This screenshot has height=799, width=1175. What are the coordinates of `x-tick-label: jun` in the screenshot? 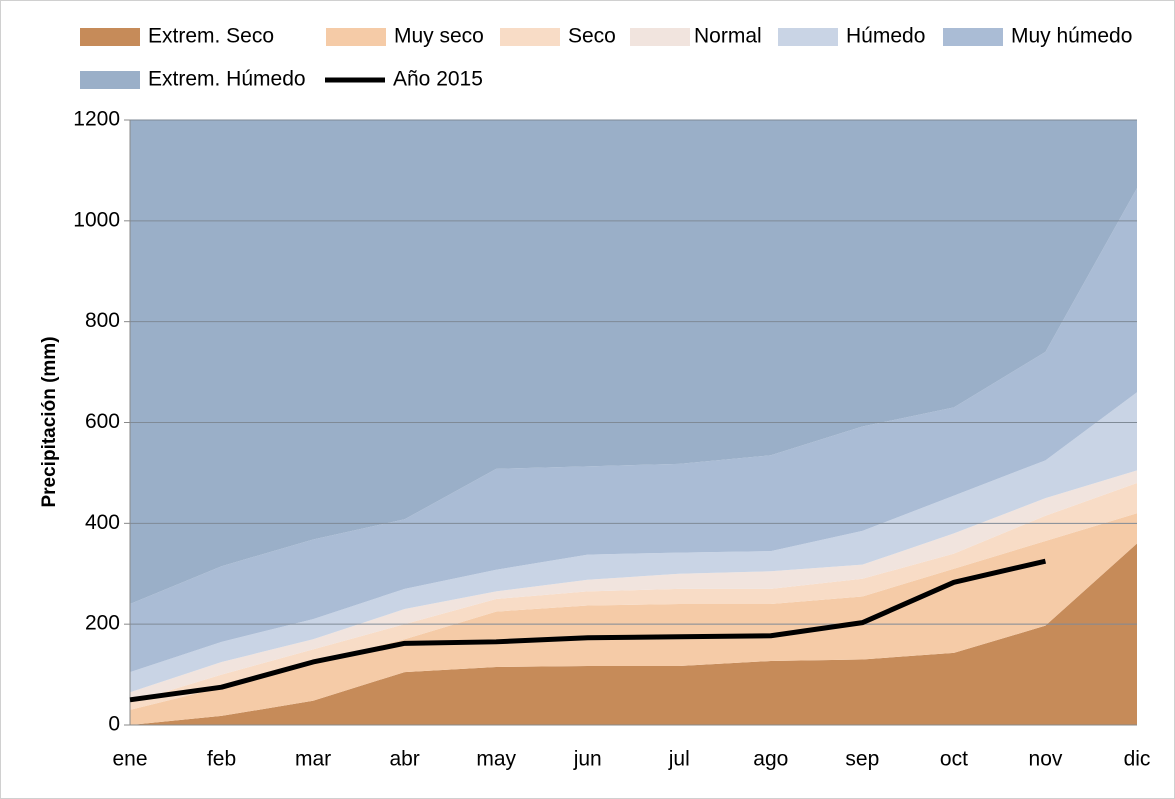 It's located at (587, 759).